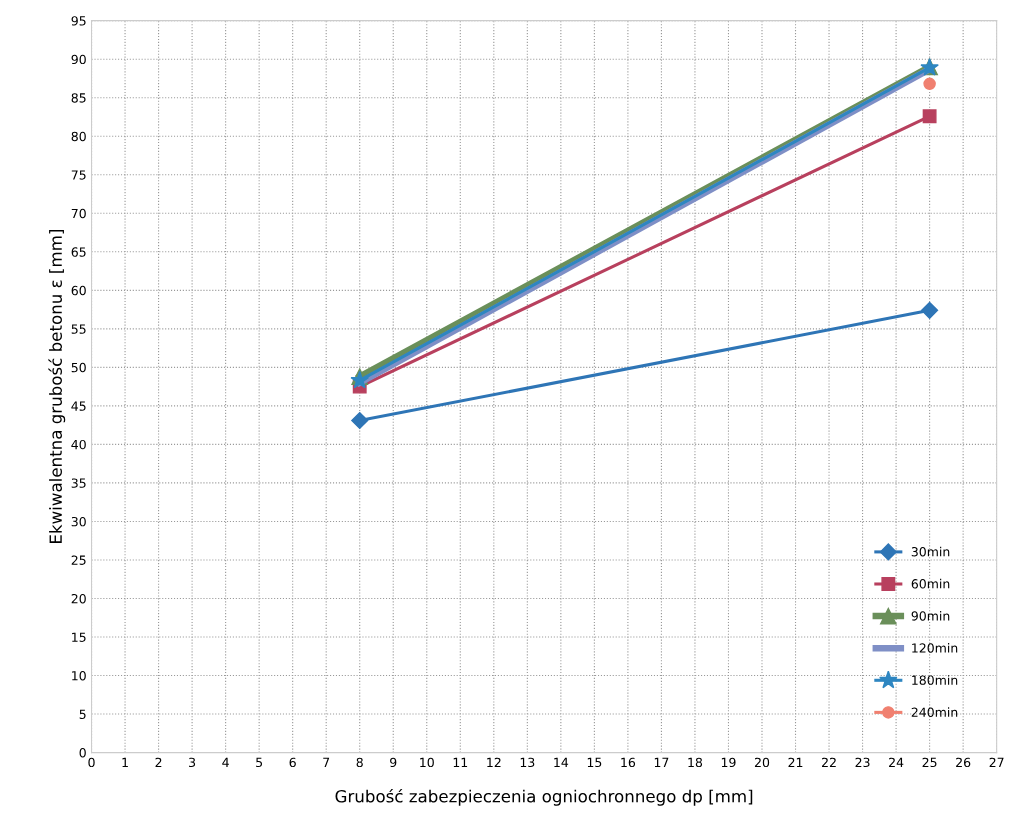 The width and height of the screenshot is (1017, 827). I want to click on x-tick-label: 16, so click(628, 762).